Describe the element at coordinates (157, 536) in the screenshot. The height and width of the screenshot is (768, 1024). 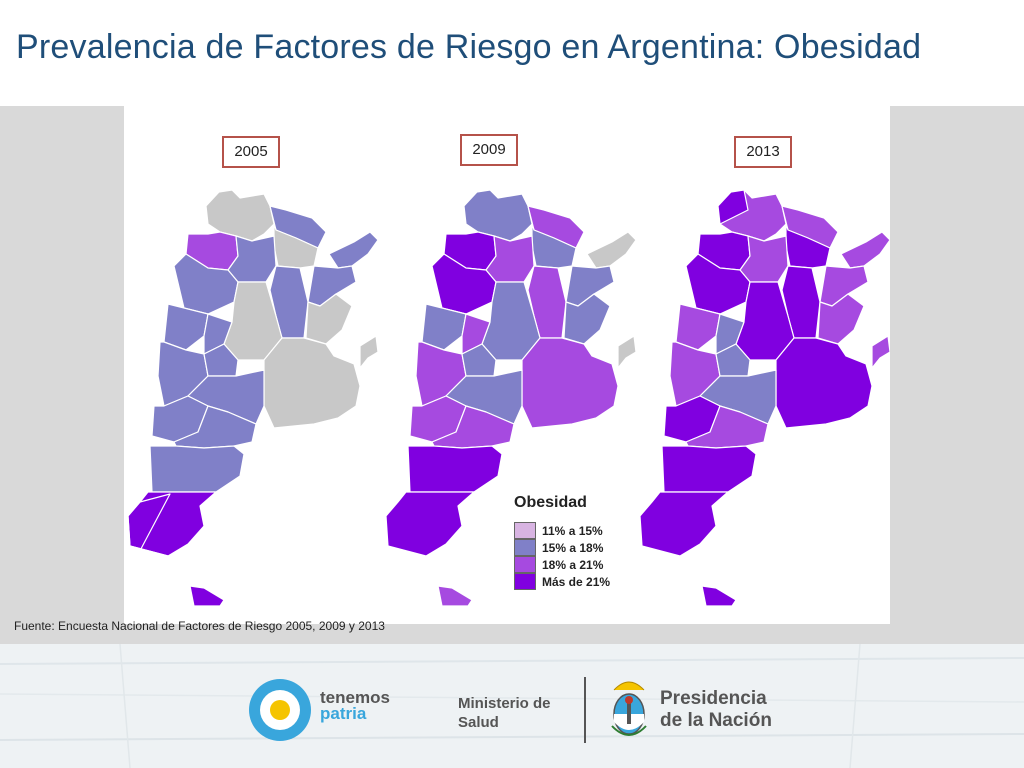
I see `province-tucuman-small-2005` at that location.